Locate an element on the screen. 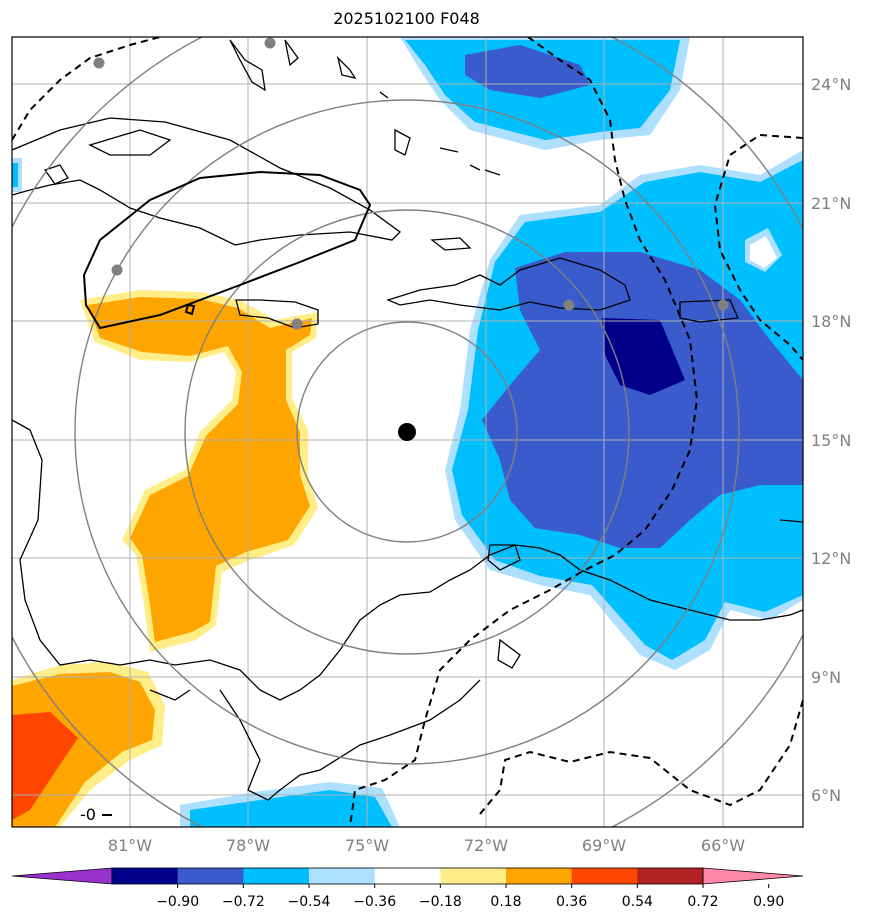 The image size is (873, 924). contour-label: -0 is located at coordinates (88, 814).